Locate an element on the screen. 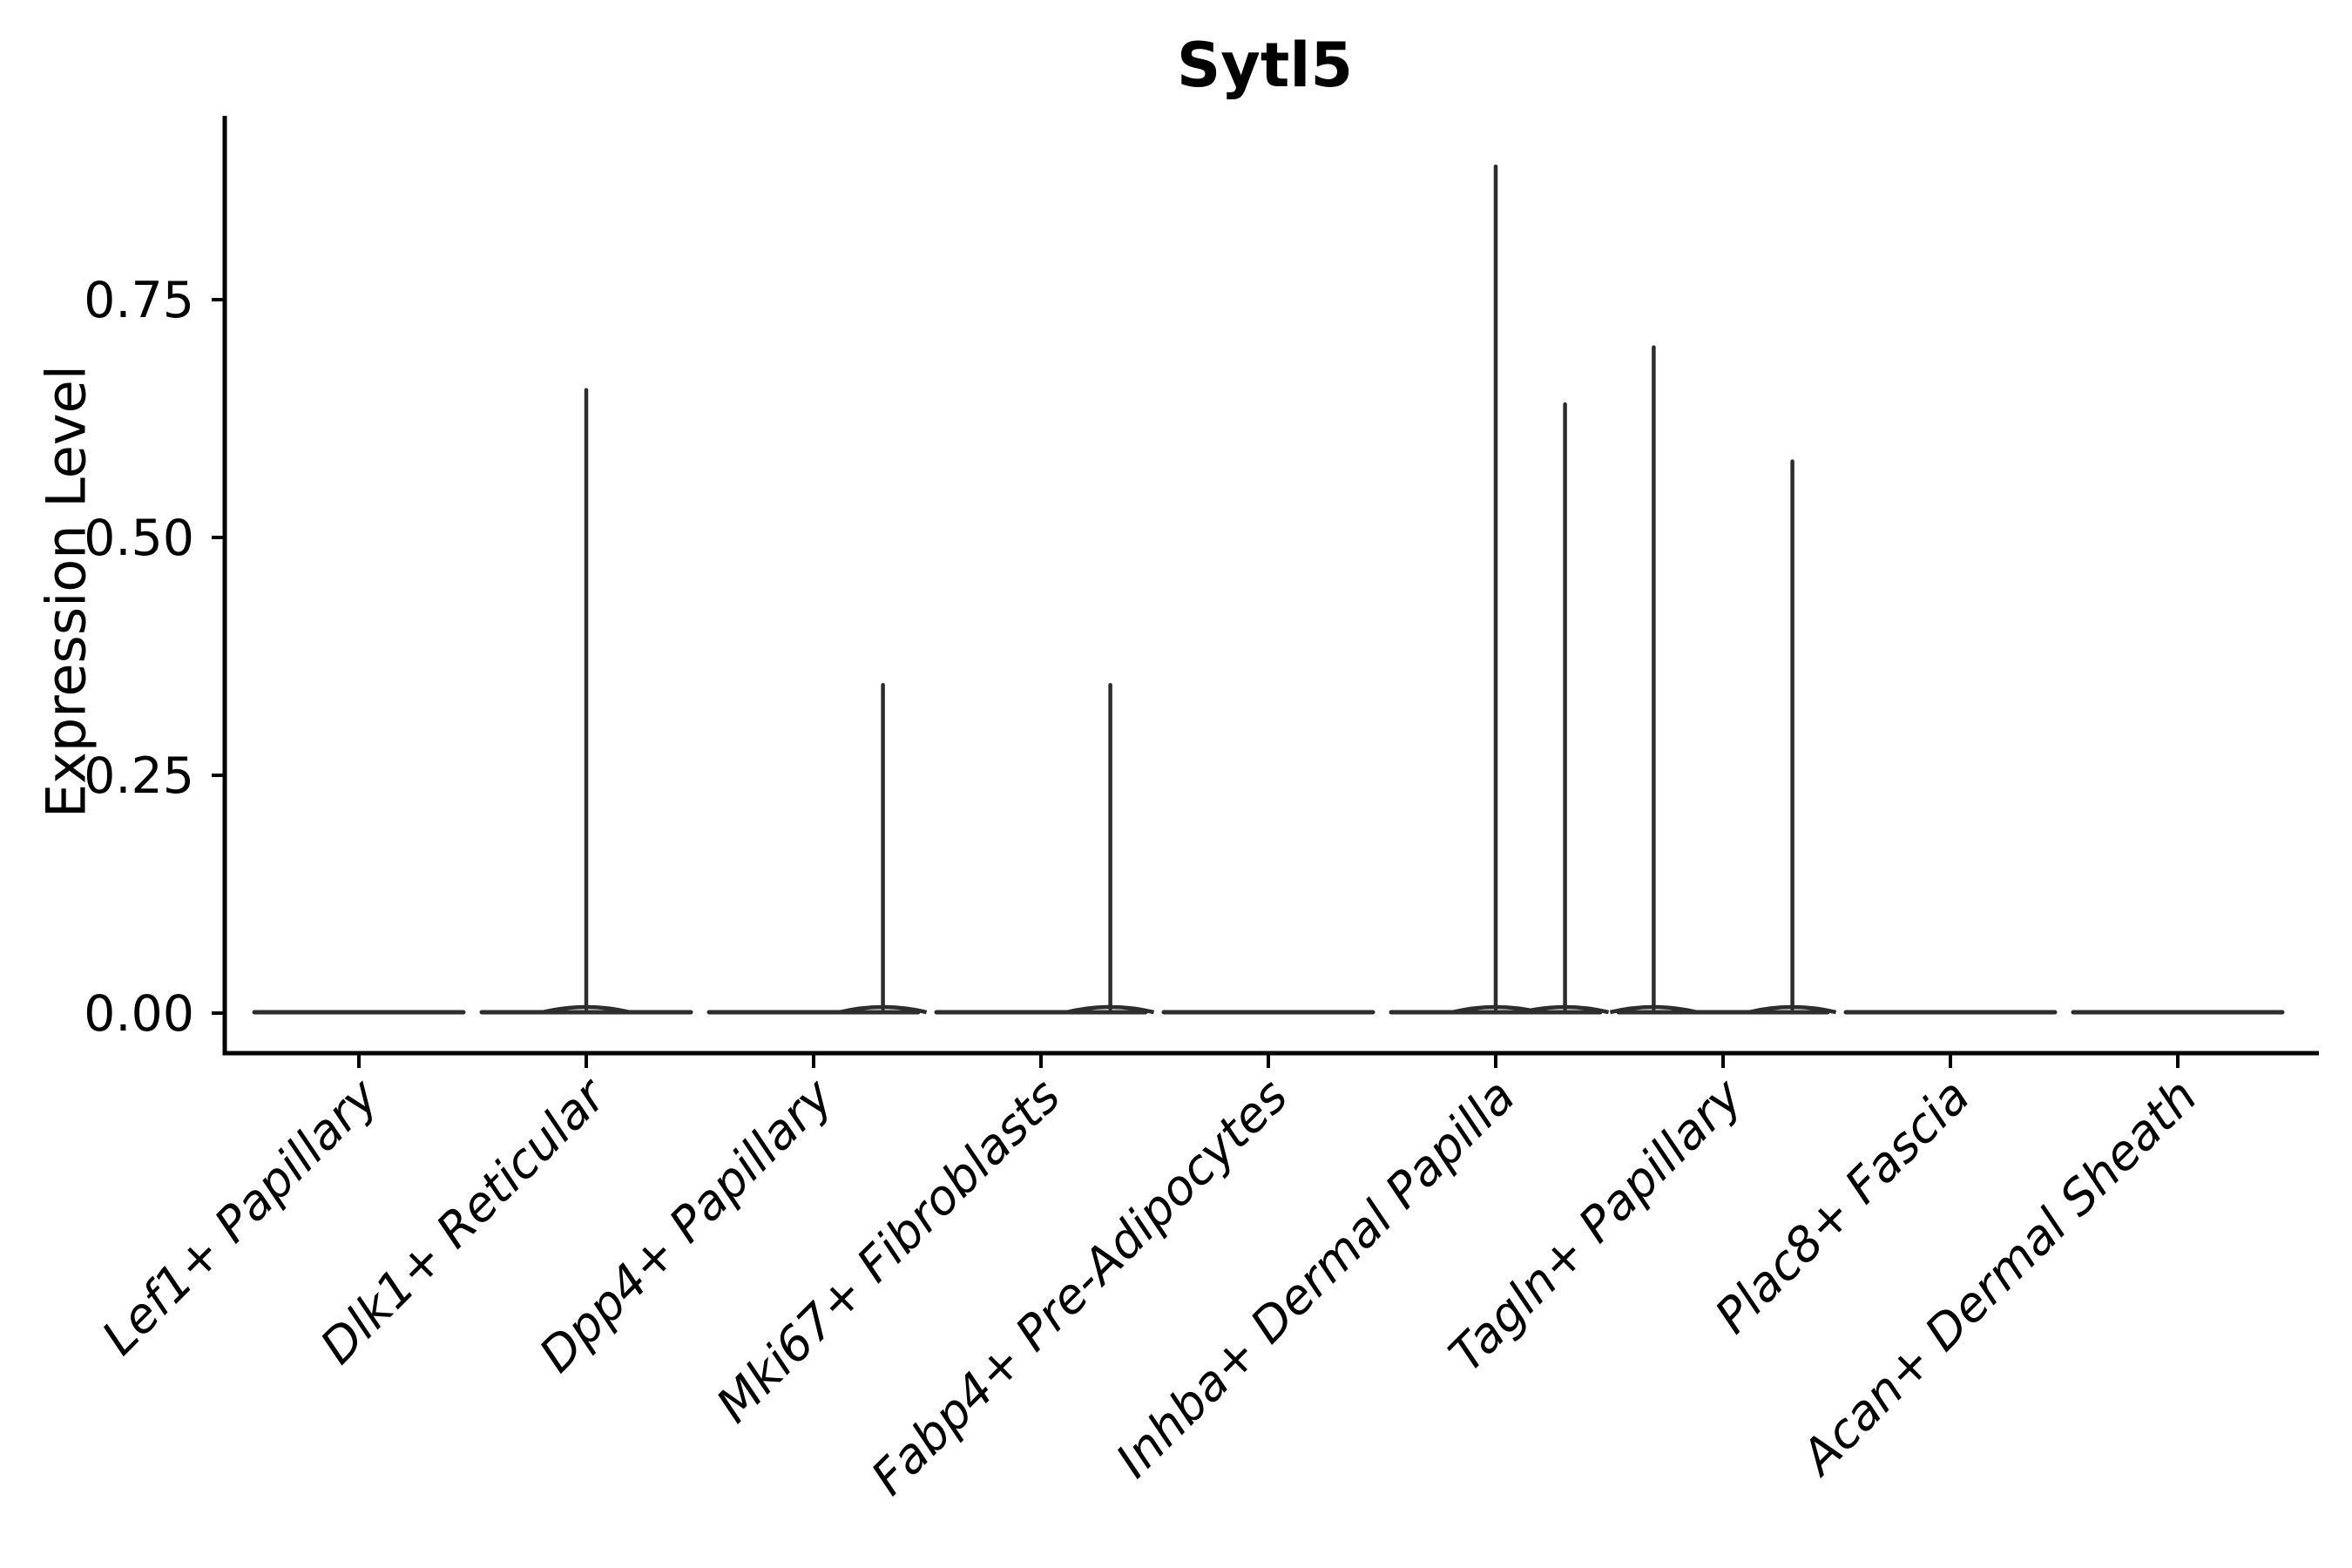 This screenshot has width=2352, height=1568. x-category-label: Inhba+ Dermal Papilla is located at coordinates (1315, 1278).